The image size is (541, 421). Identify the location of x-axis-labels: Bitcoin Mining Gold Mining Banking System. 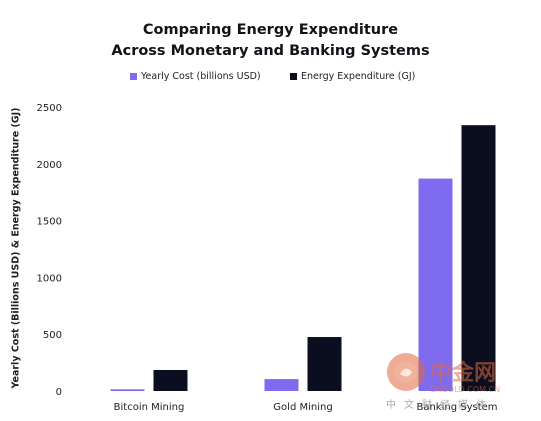
(306, 407).